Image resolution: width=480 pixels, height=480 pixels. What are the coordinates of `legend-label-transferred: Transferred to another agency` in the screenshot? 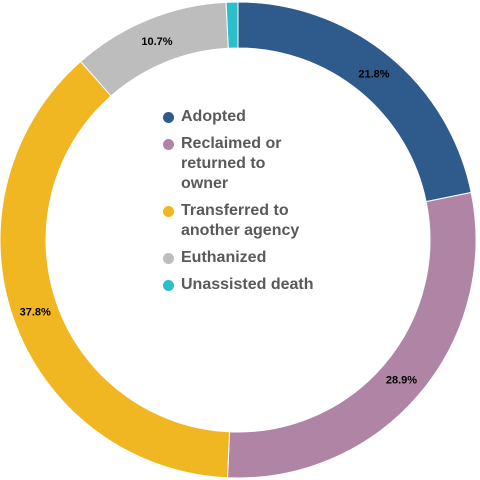 It's located at (240, 220).